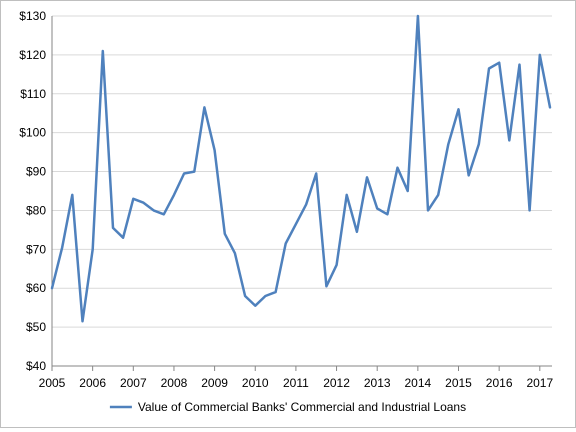  What do you see at coordinates (36, 172) in the screenshot?
I see `y-tick-label: $90` at bounding box center [36, 172].